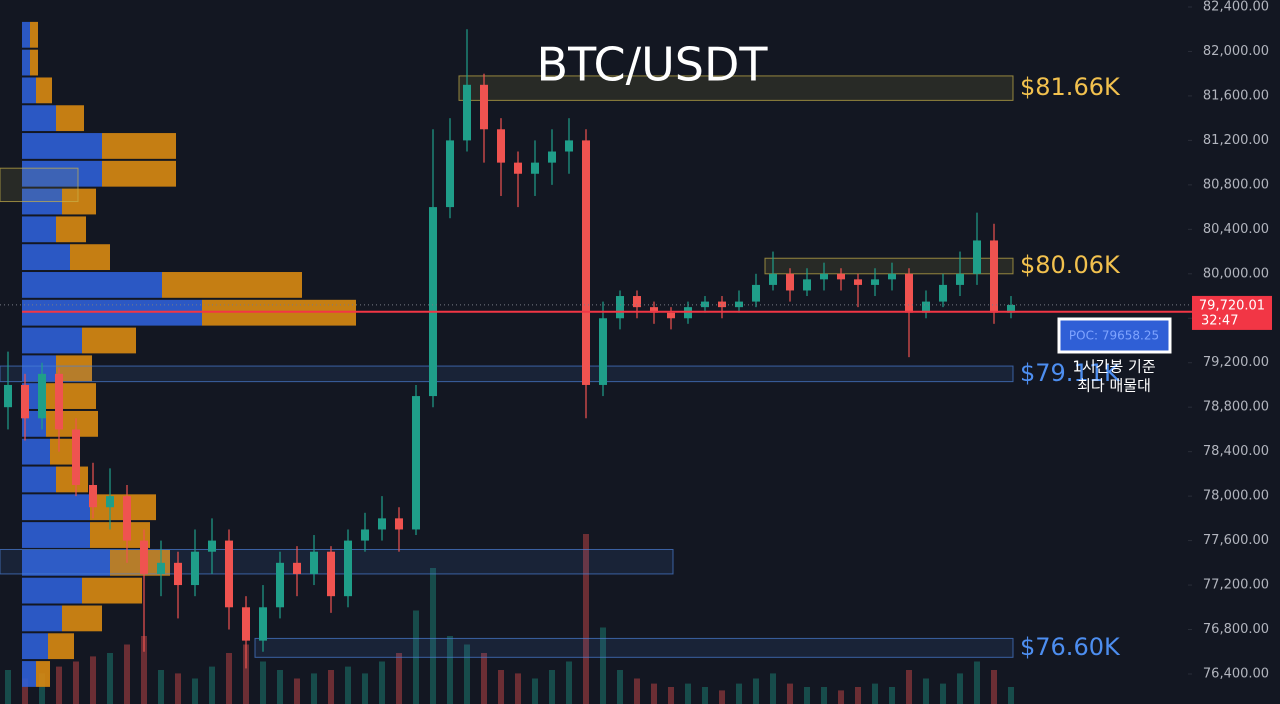  What do you see at coordinates (1114, 386) in the screenshot?
I see `poc-note: 최다 매물대` at bounding box center [1114, 386].